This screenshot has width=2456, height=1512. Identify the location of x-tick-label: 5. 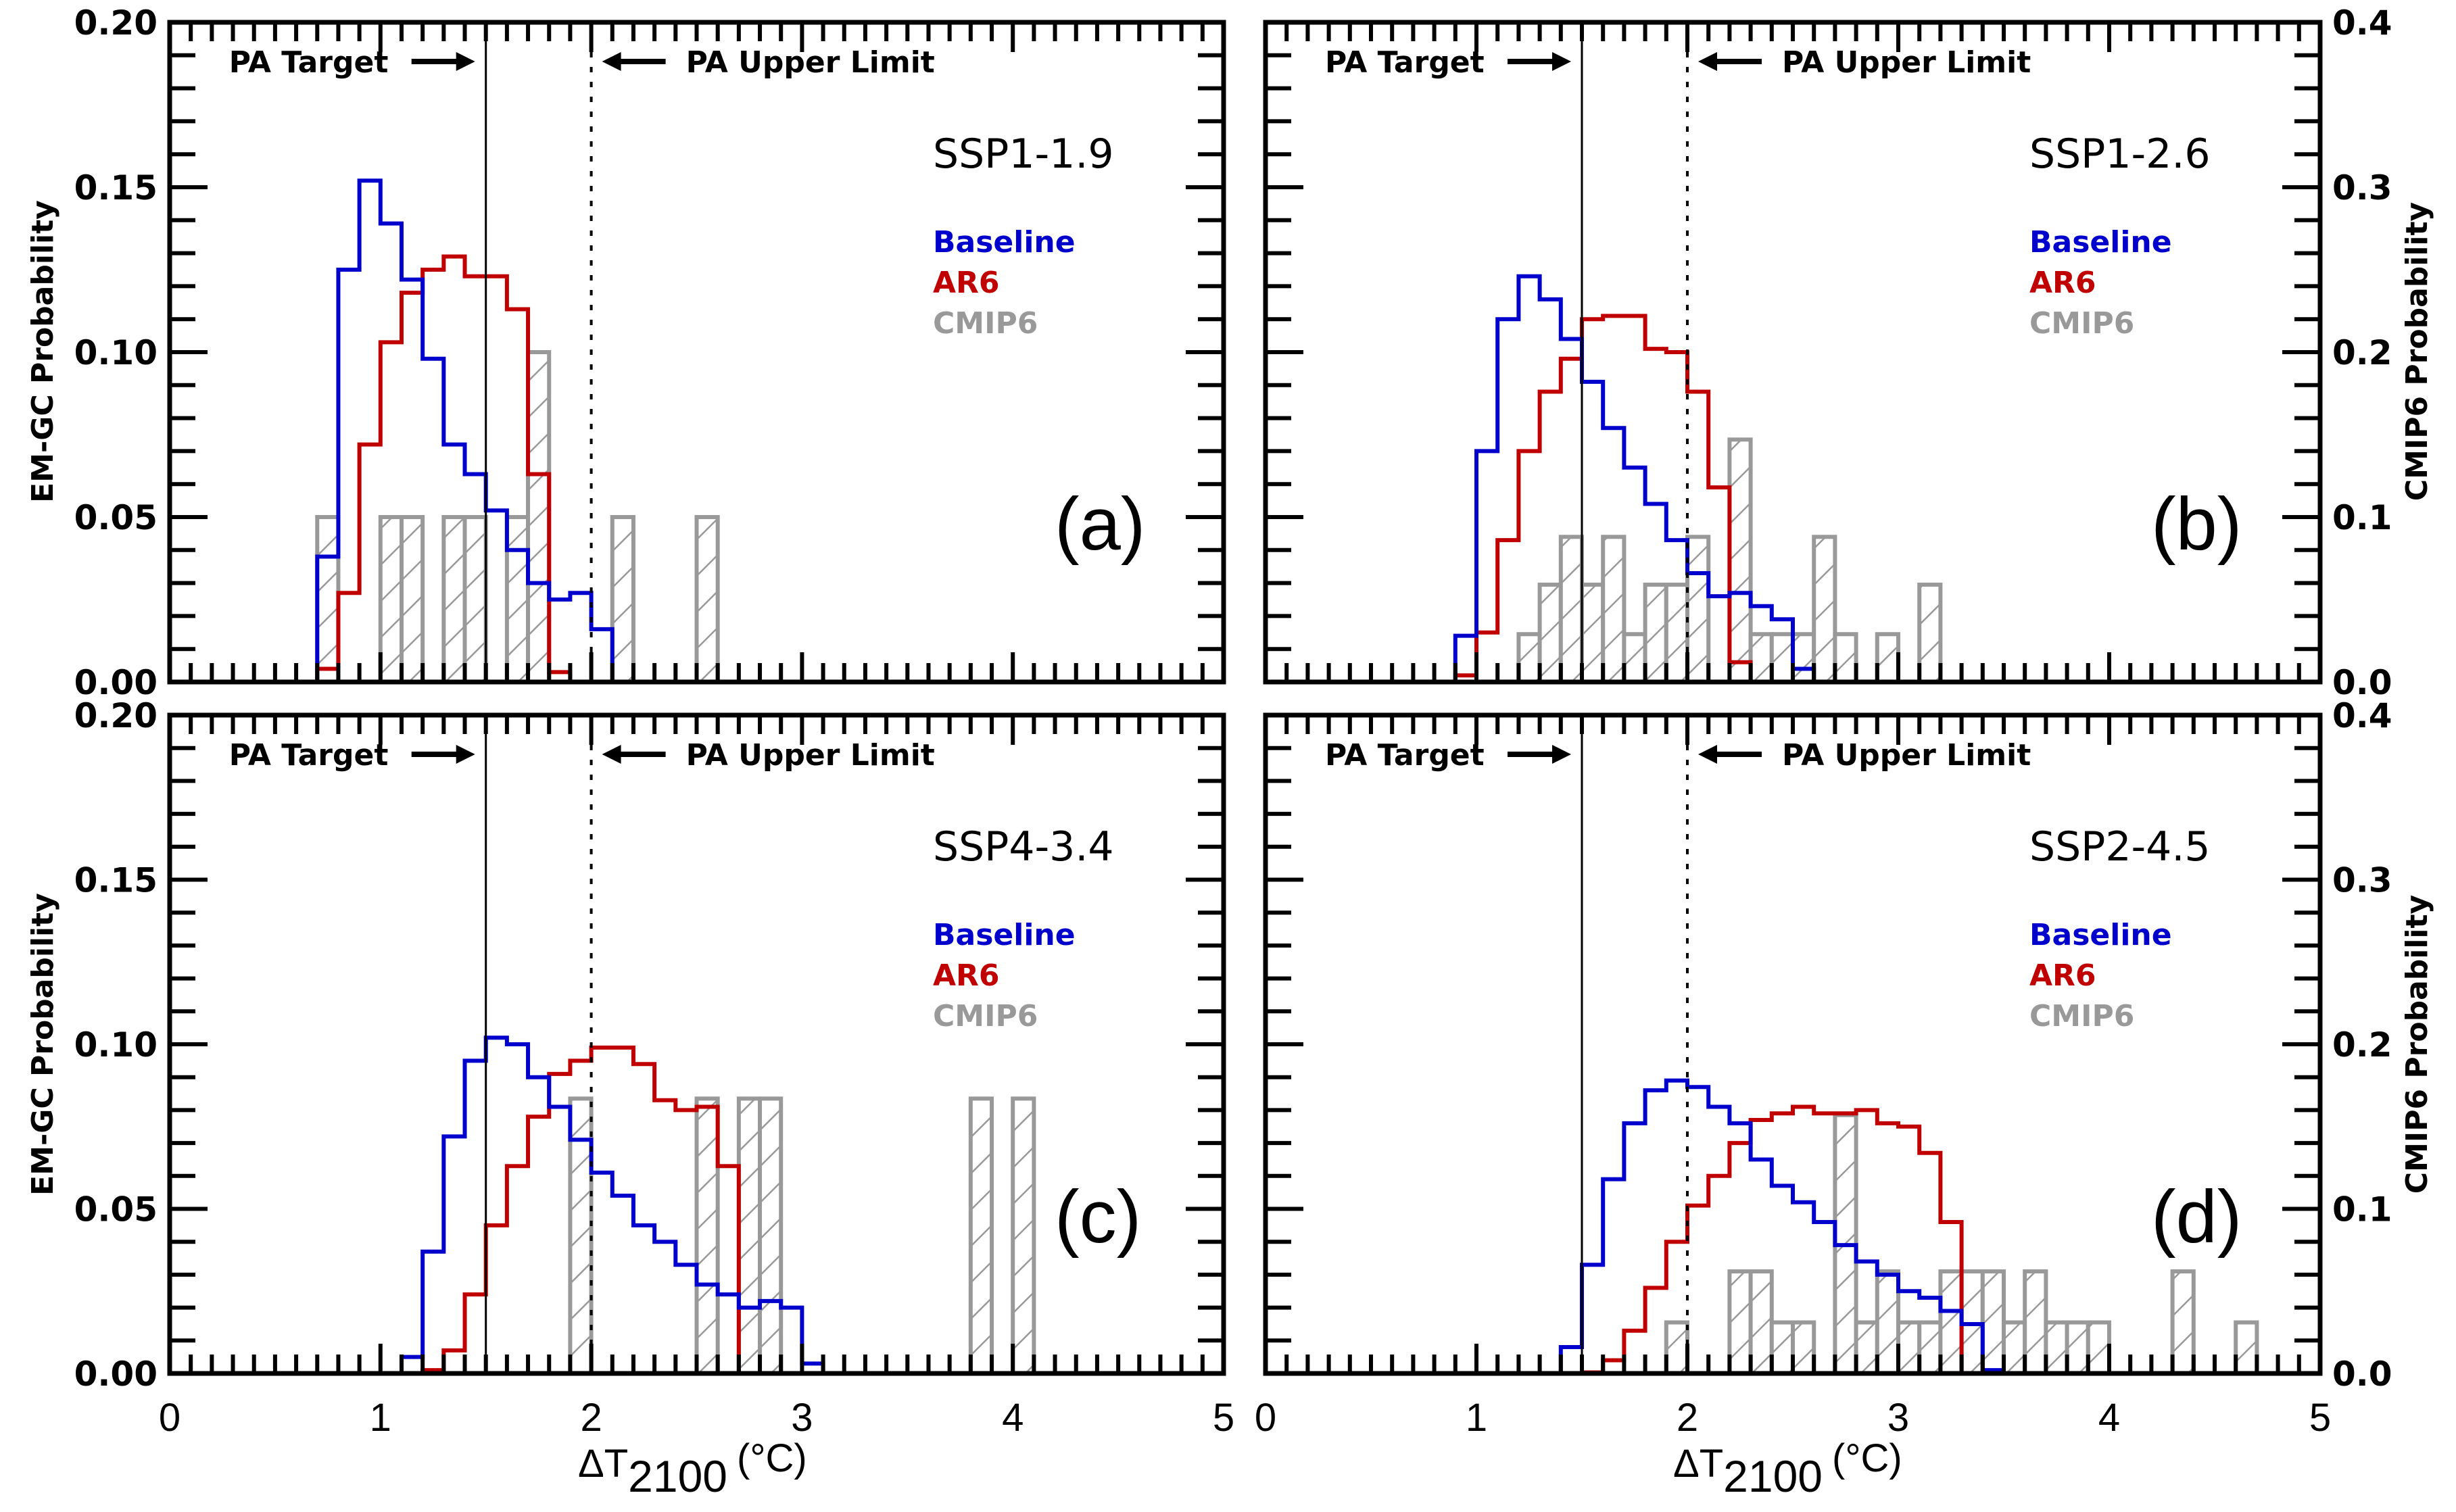
(1223, 1418).